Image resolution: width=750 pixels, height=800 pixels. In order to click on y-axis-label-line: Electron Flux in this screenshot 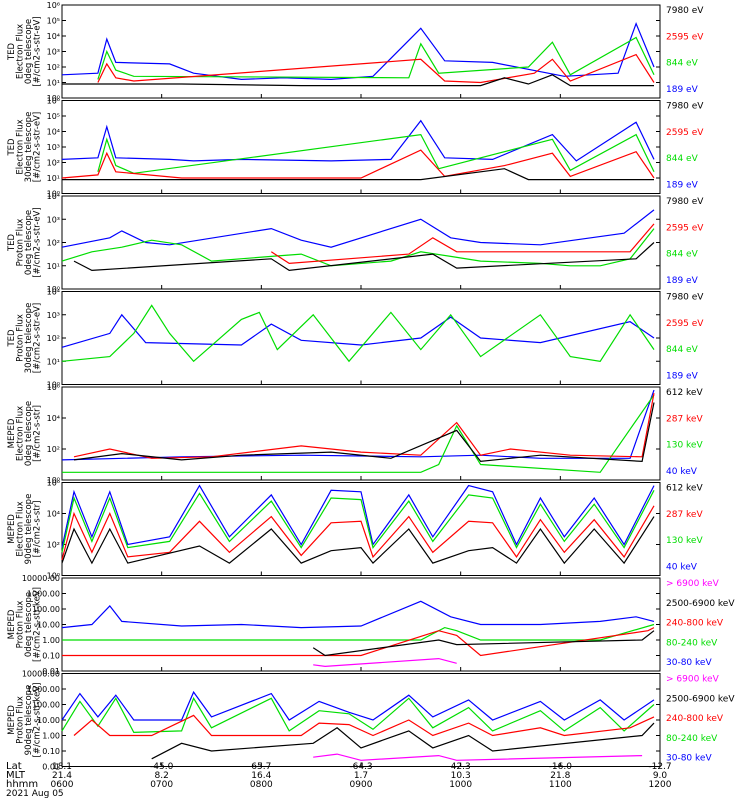, I will do `click(21, 433)`.